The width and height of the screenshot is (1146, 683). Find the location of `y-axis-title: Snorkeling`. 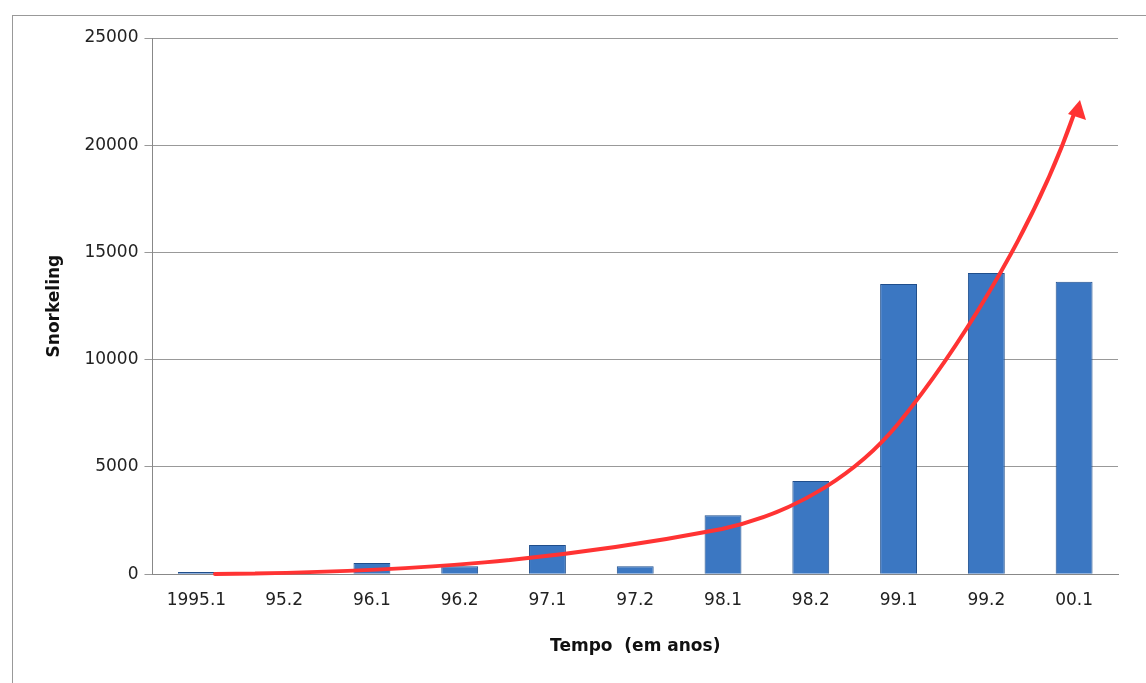

y-axis-title: Snorkeling is located at coordinates (52, 306).